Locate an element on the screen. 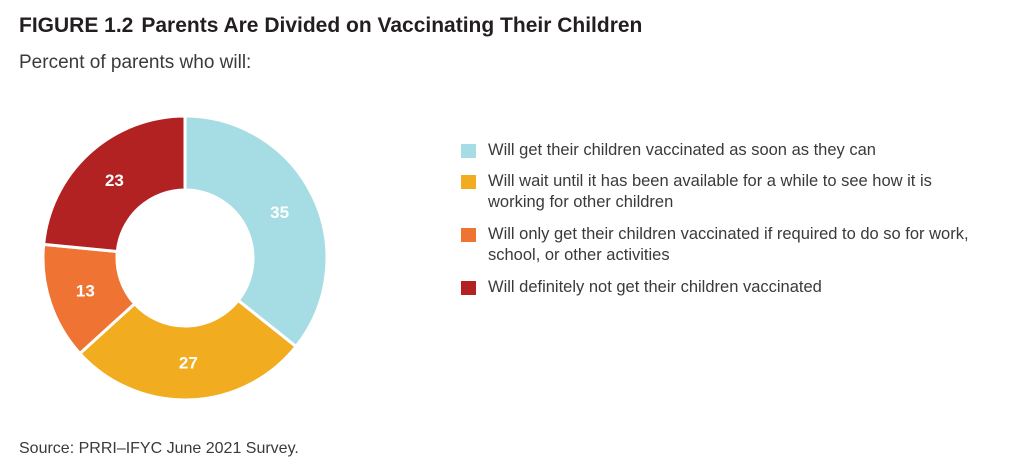 The width and height of the screenshot is (1024, 475). figure-number: FIGURE 1.2 is located at coordinates (76, 25).